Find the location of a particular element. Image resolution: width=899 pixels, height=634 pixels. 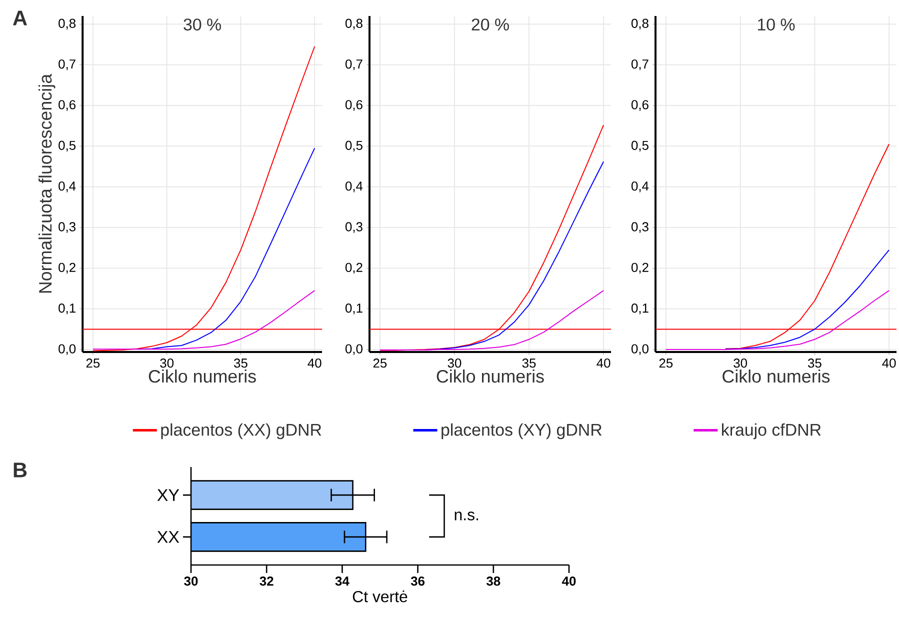

line-series is located at coordinates (807, 299).